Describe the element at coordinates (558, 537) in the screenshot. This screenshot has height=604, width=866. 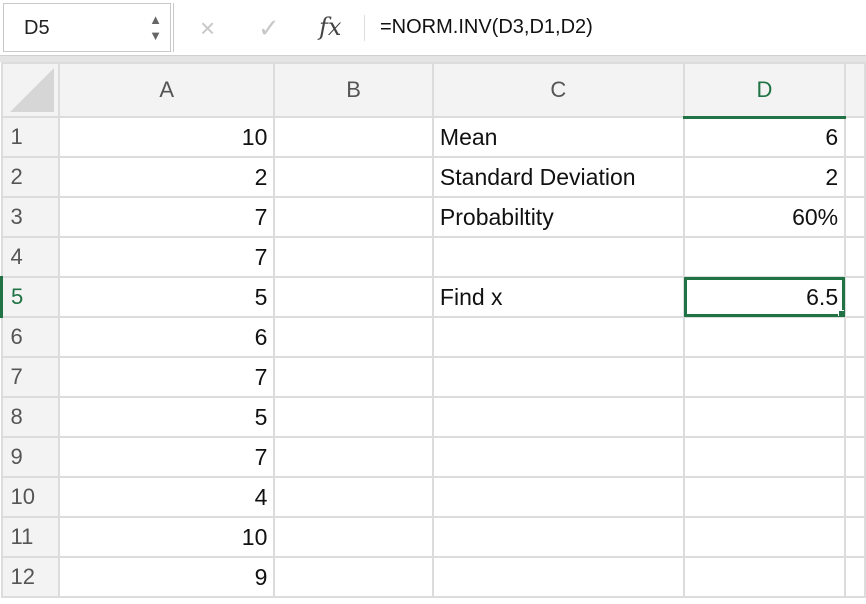
I see `cell-c11` at that location.